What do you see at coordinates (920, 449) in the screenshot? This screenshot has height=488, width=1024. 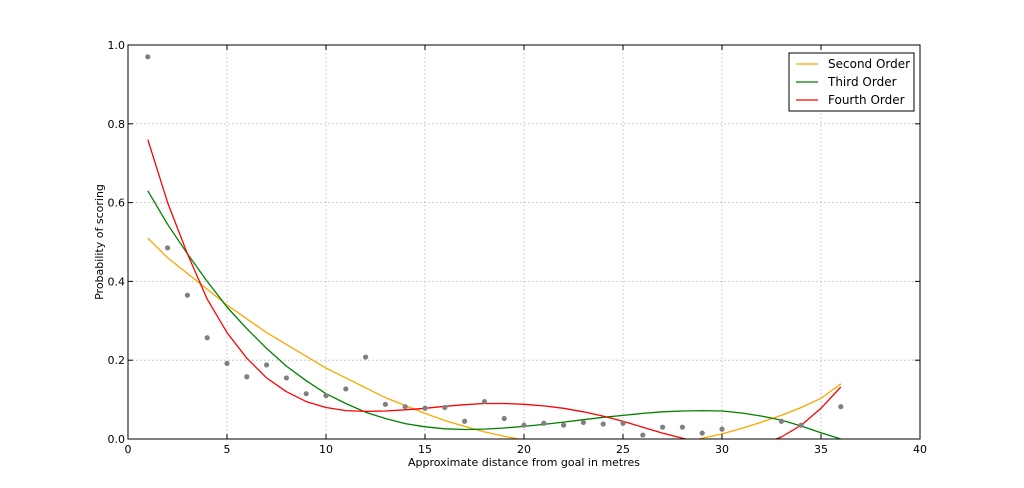 I see `x-tick-label: 40` at bounding box center [920, 449].